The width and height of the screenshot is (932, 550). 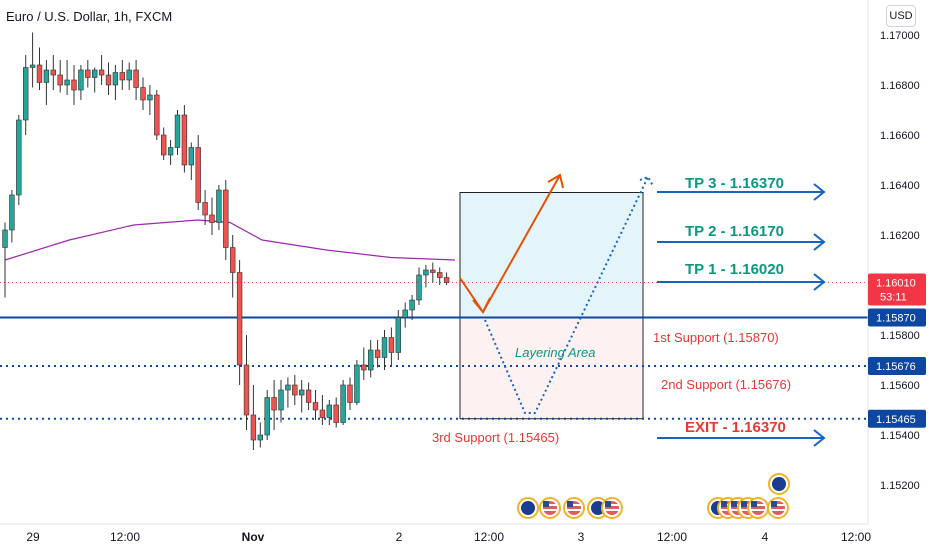 I want to click on price-tick-label: 1.15400, so click(x=900, y=436).